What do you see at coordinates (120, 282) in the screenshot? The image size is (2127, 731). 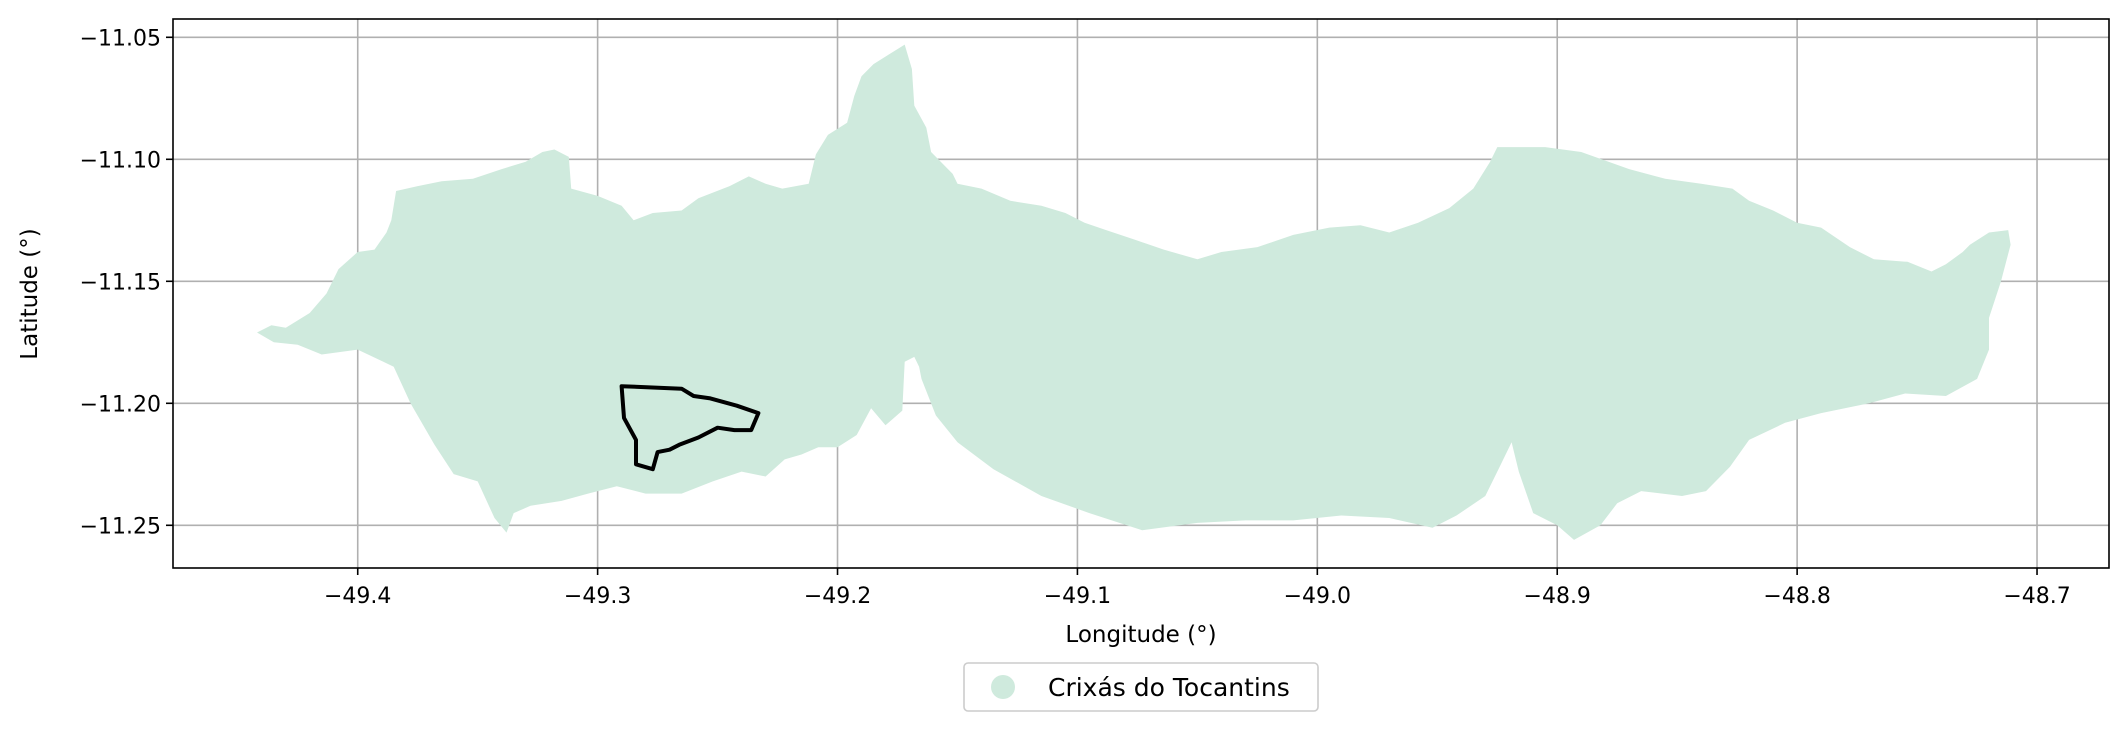 I see `y-tick-label: −11.15` at bounding box center [120, 282].